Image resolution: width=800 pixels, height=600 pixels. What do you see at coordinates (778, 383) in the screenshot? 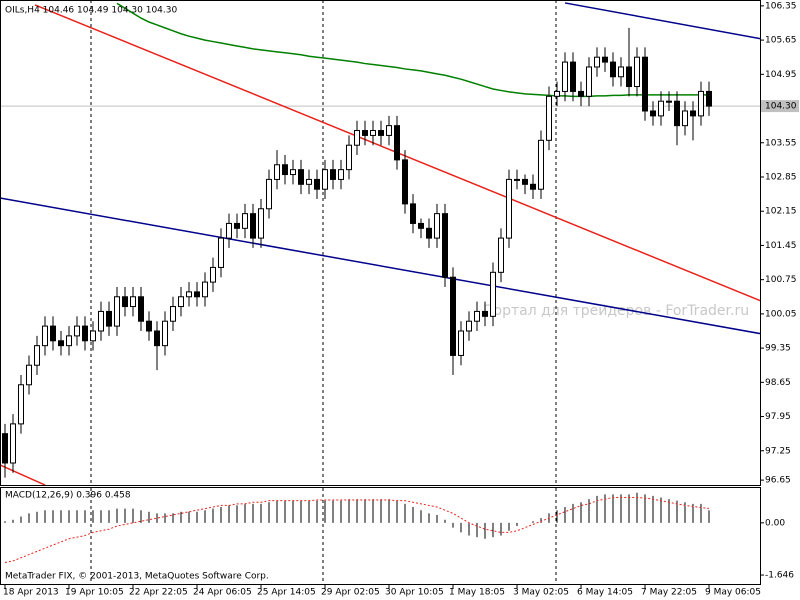
I see `y-tick-label: 98.65` at bounding box center [778, 383].